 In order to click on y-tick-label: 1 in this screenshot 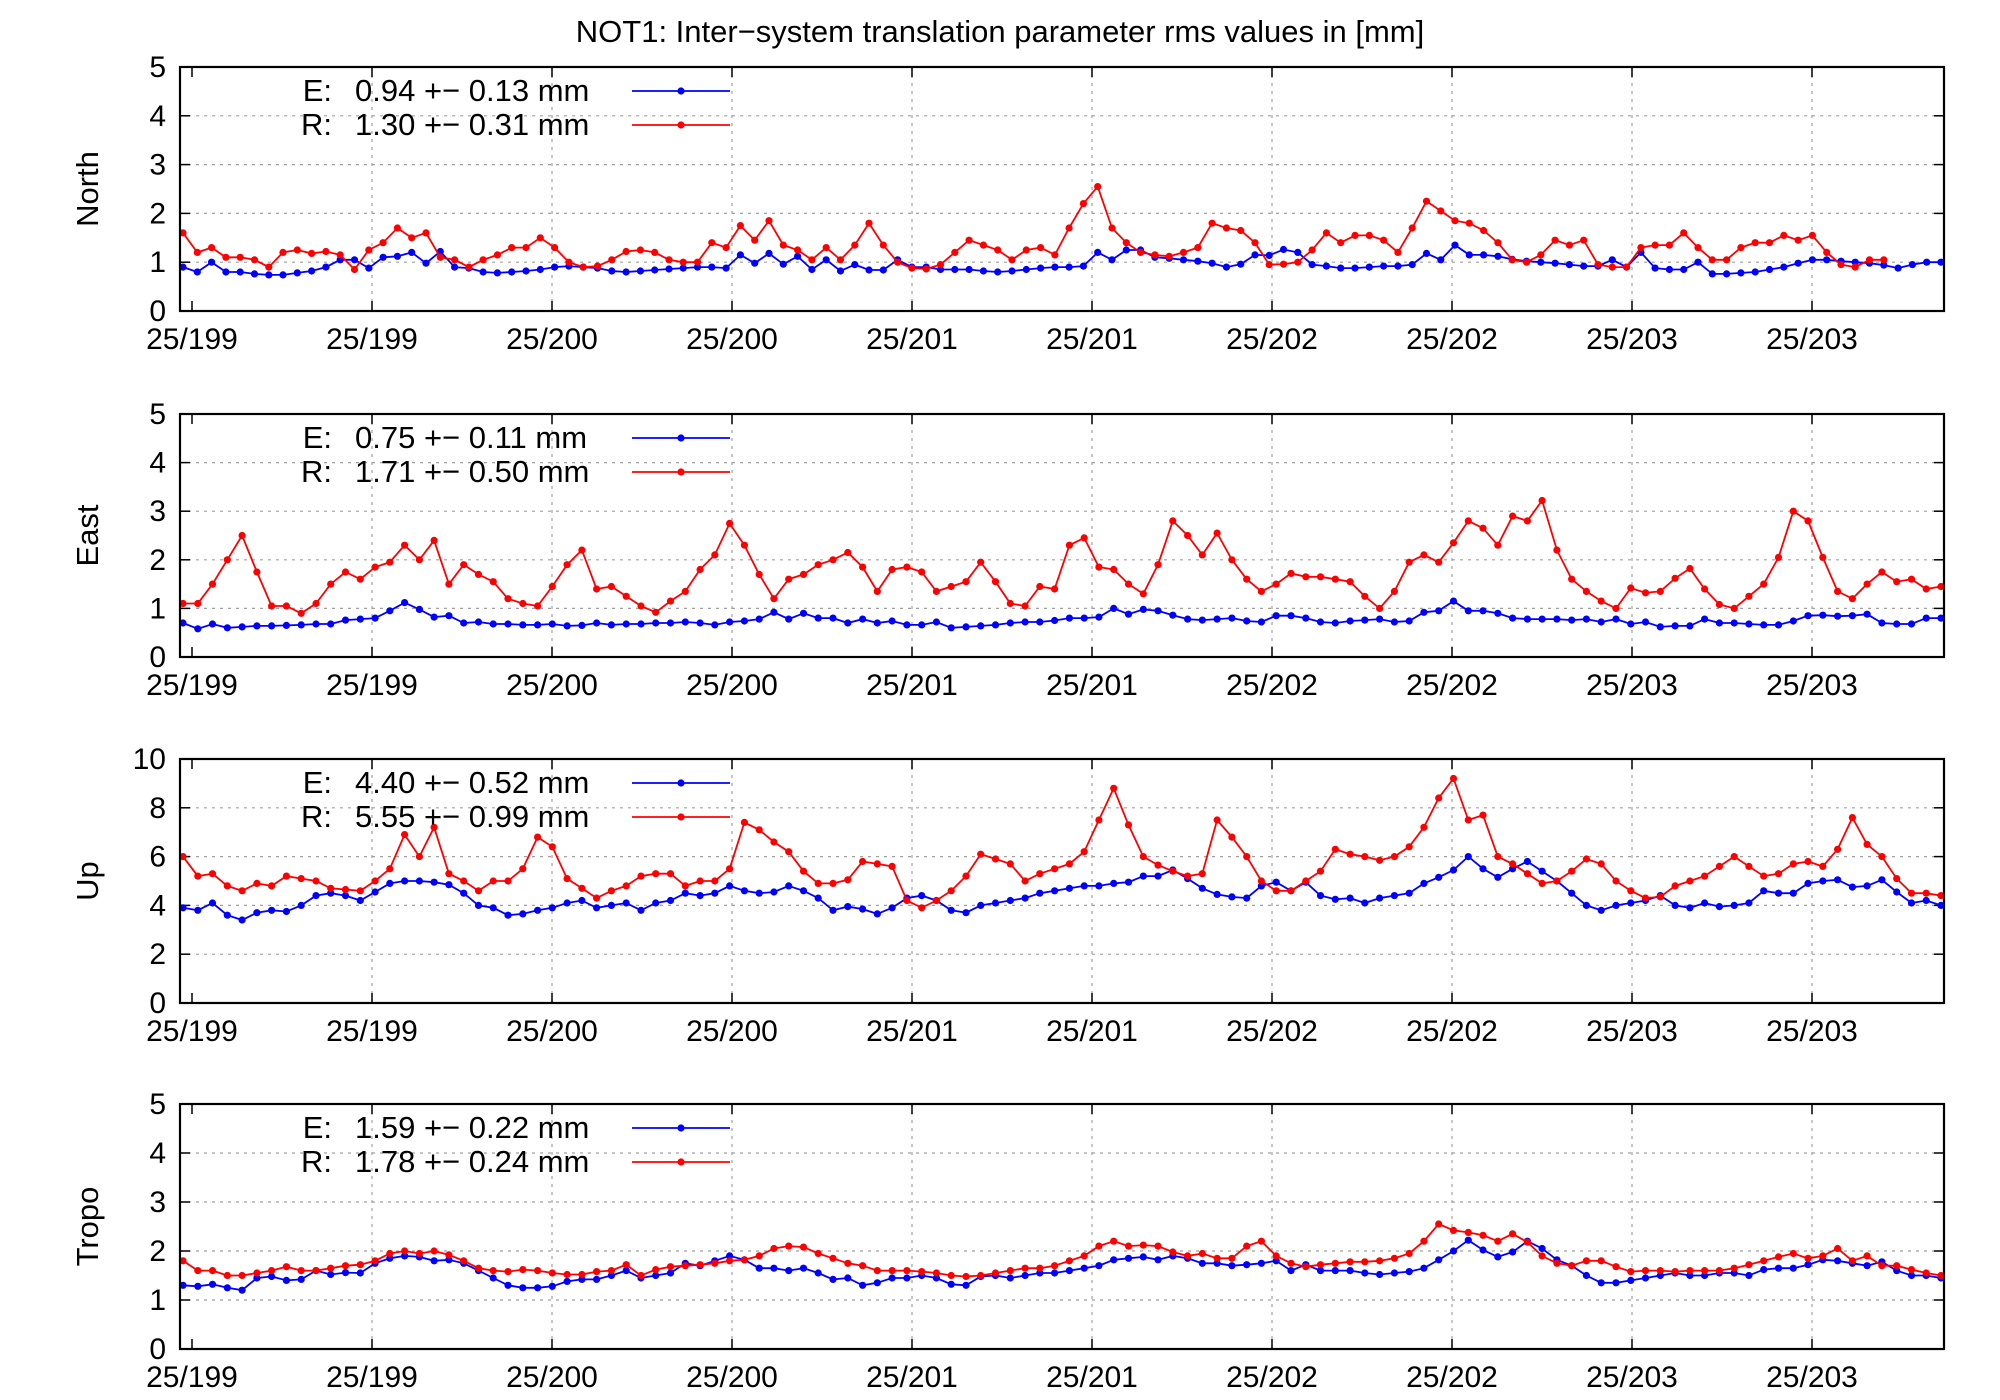, I will do `click(157, 262)`.